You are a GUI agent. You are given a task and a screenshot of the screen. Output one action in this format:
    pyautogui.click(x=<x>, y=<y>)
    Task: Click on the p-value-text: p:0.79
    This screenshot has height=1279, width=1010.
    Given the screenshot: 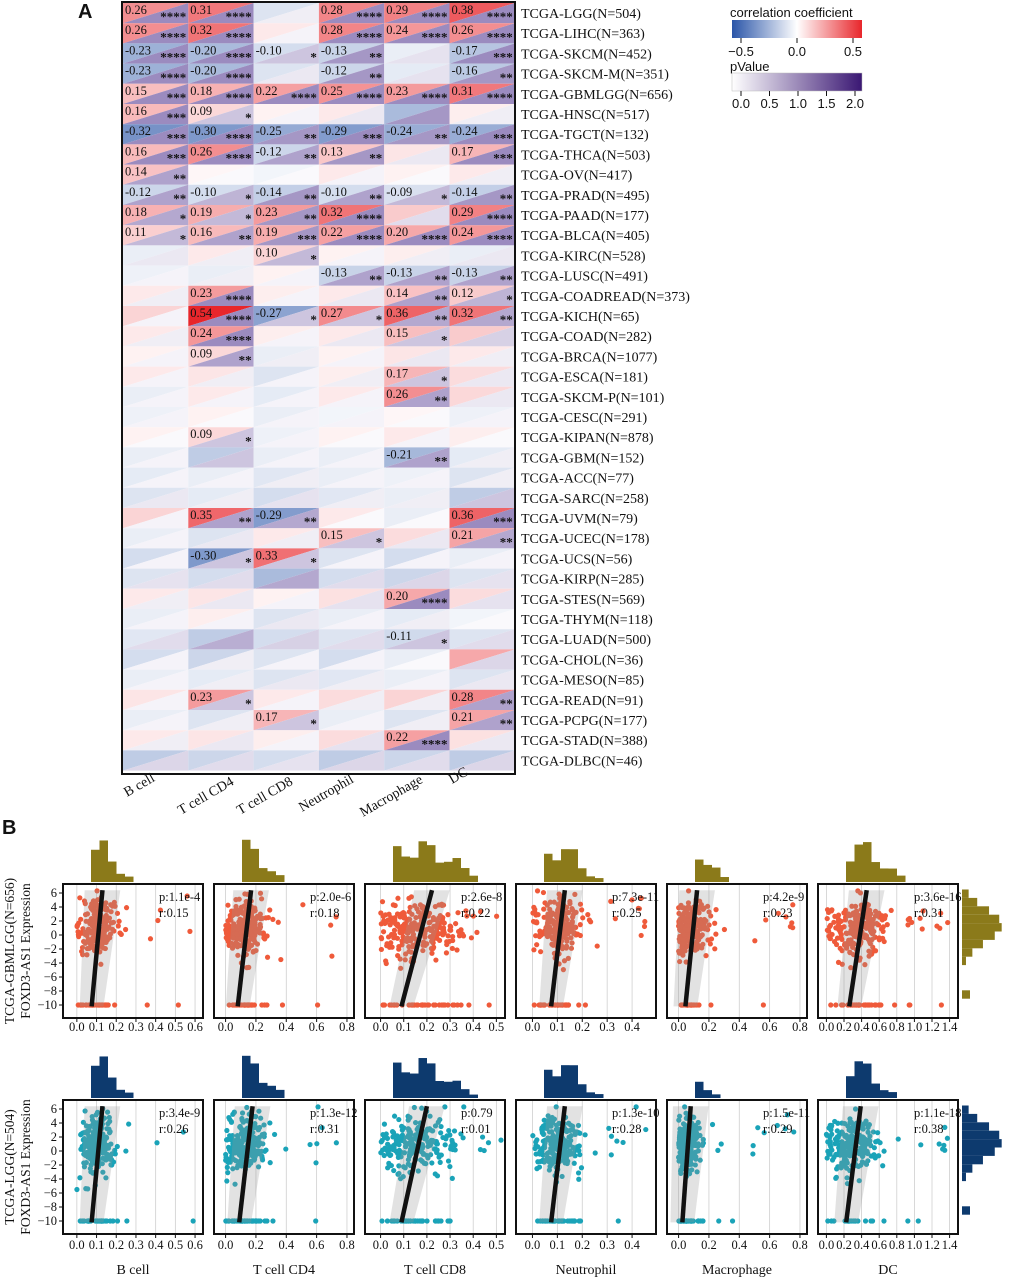 What is the action you would take?
    pyautogui.click(x=477, y=1113)
    